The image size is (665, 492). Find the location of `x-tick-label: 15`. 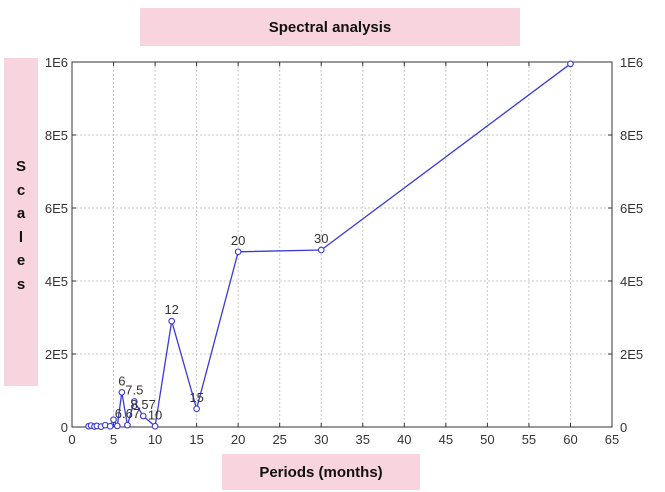

x-tick-label: 15 is located at coordinates (196, 439).